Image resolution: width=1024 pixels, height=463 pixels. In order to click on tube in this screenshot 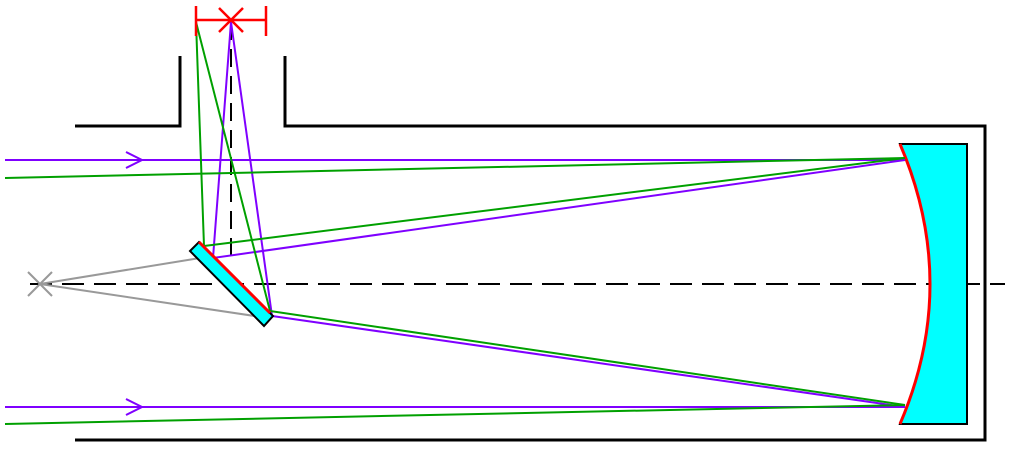, I will do `click(128, 92)`.